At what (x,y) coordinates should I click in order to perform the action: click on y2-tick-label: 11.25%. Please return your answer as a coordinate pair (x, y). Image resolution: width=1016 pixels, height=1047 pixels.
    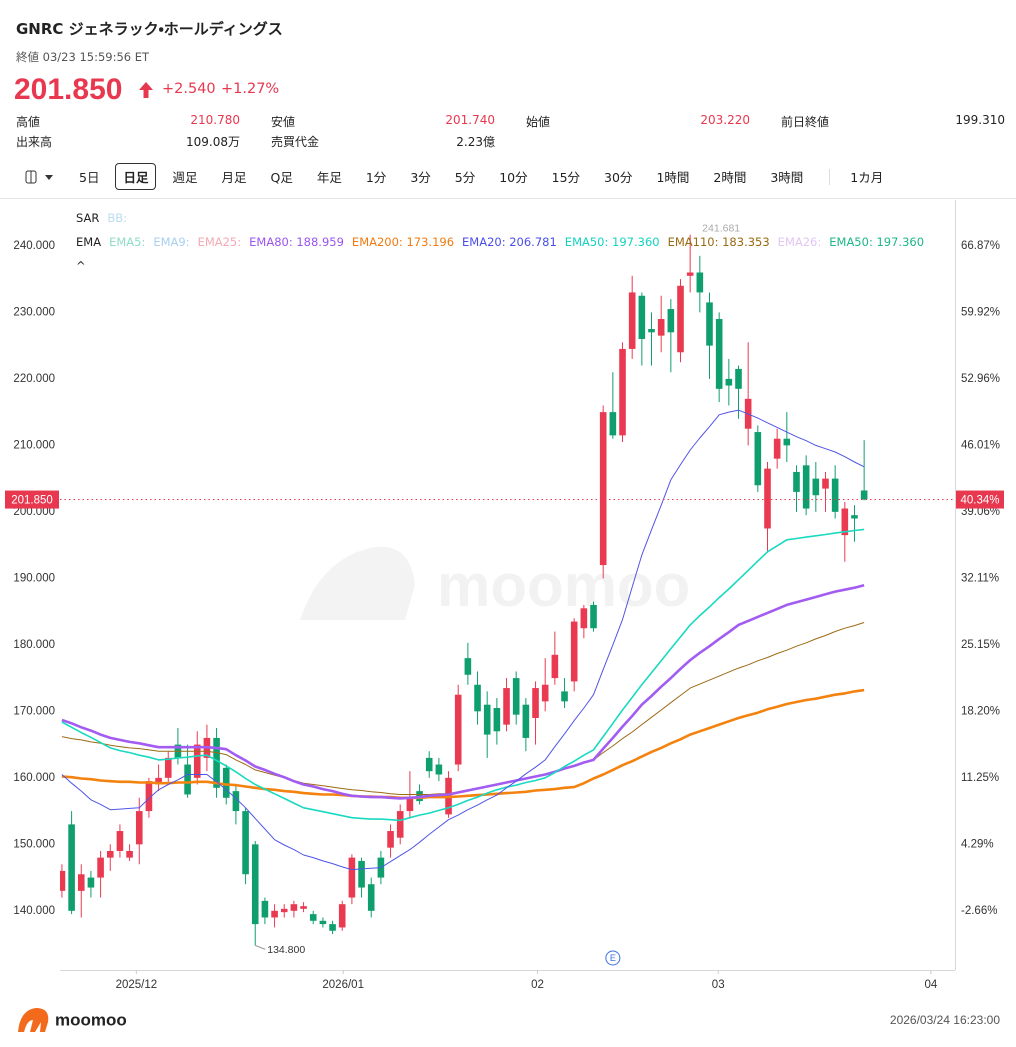
    Looking at the image, I should click on (980, 778).